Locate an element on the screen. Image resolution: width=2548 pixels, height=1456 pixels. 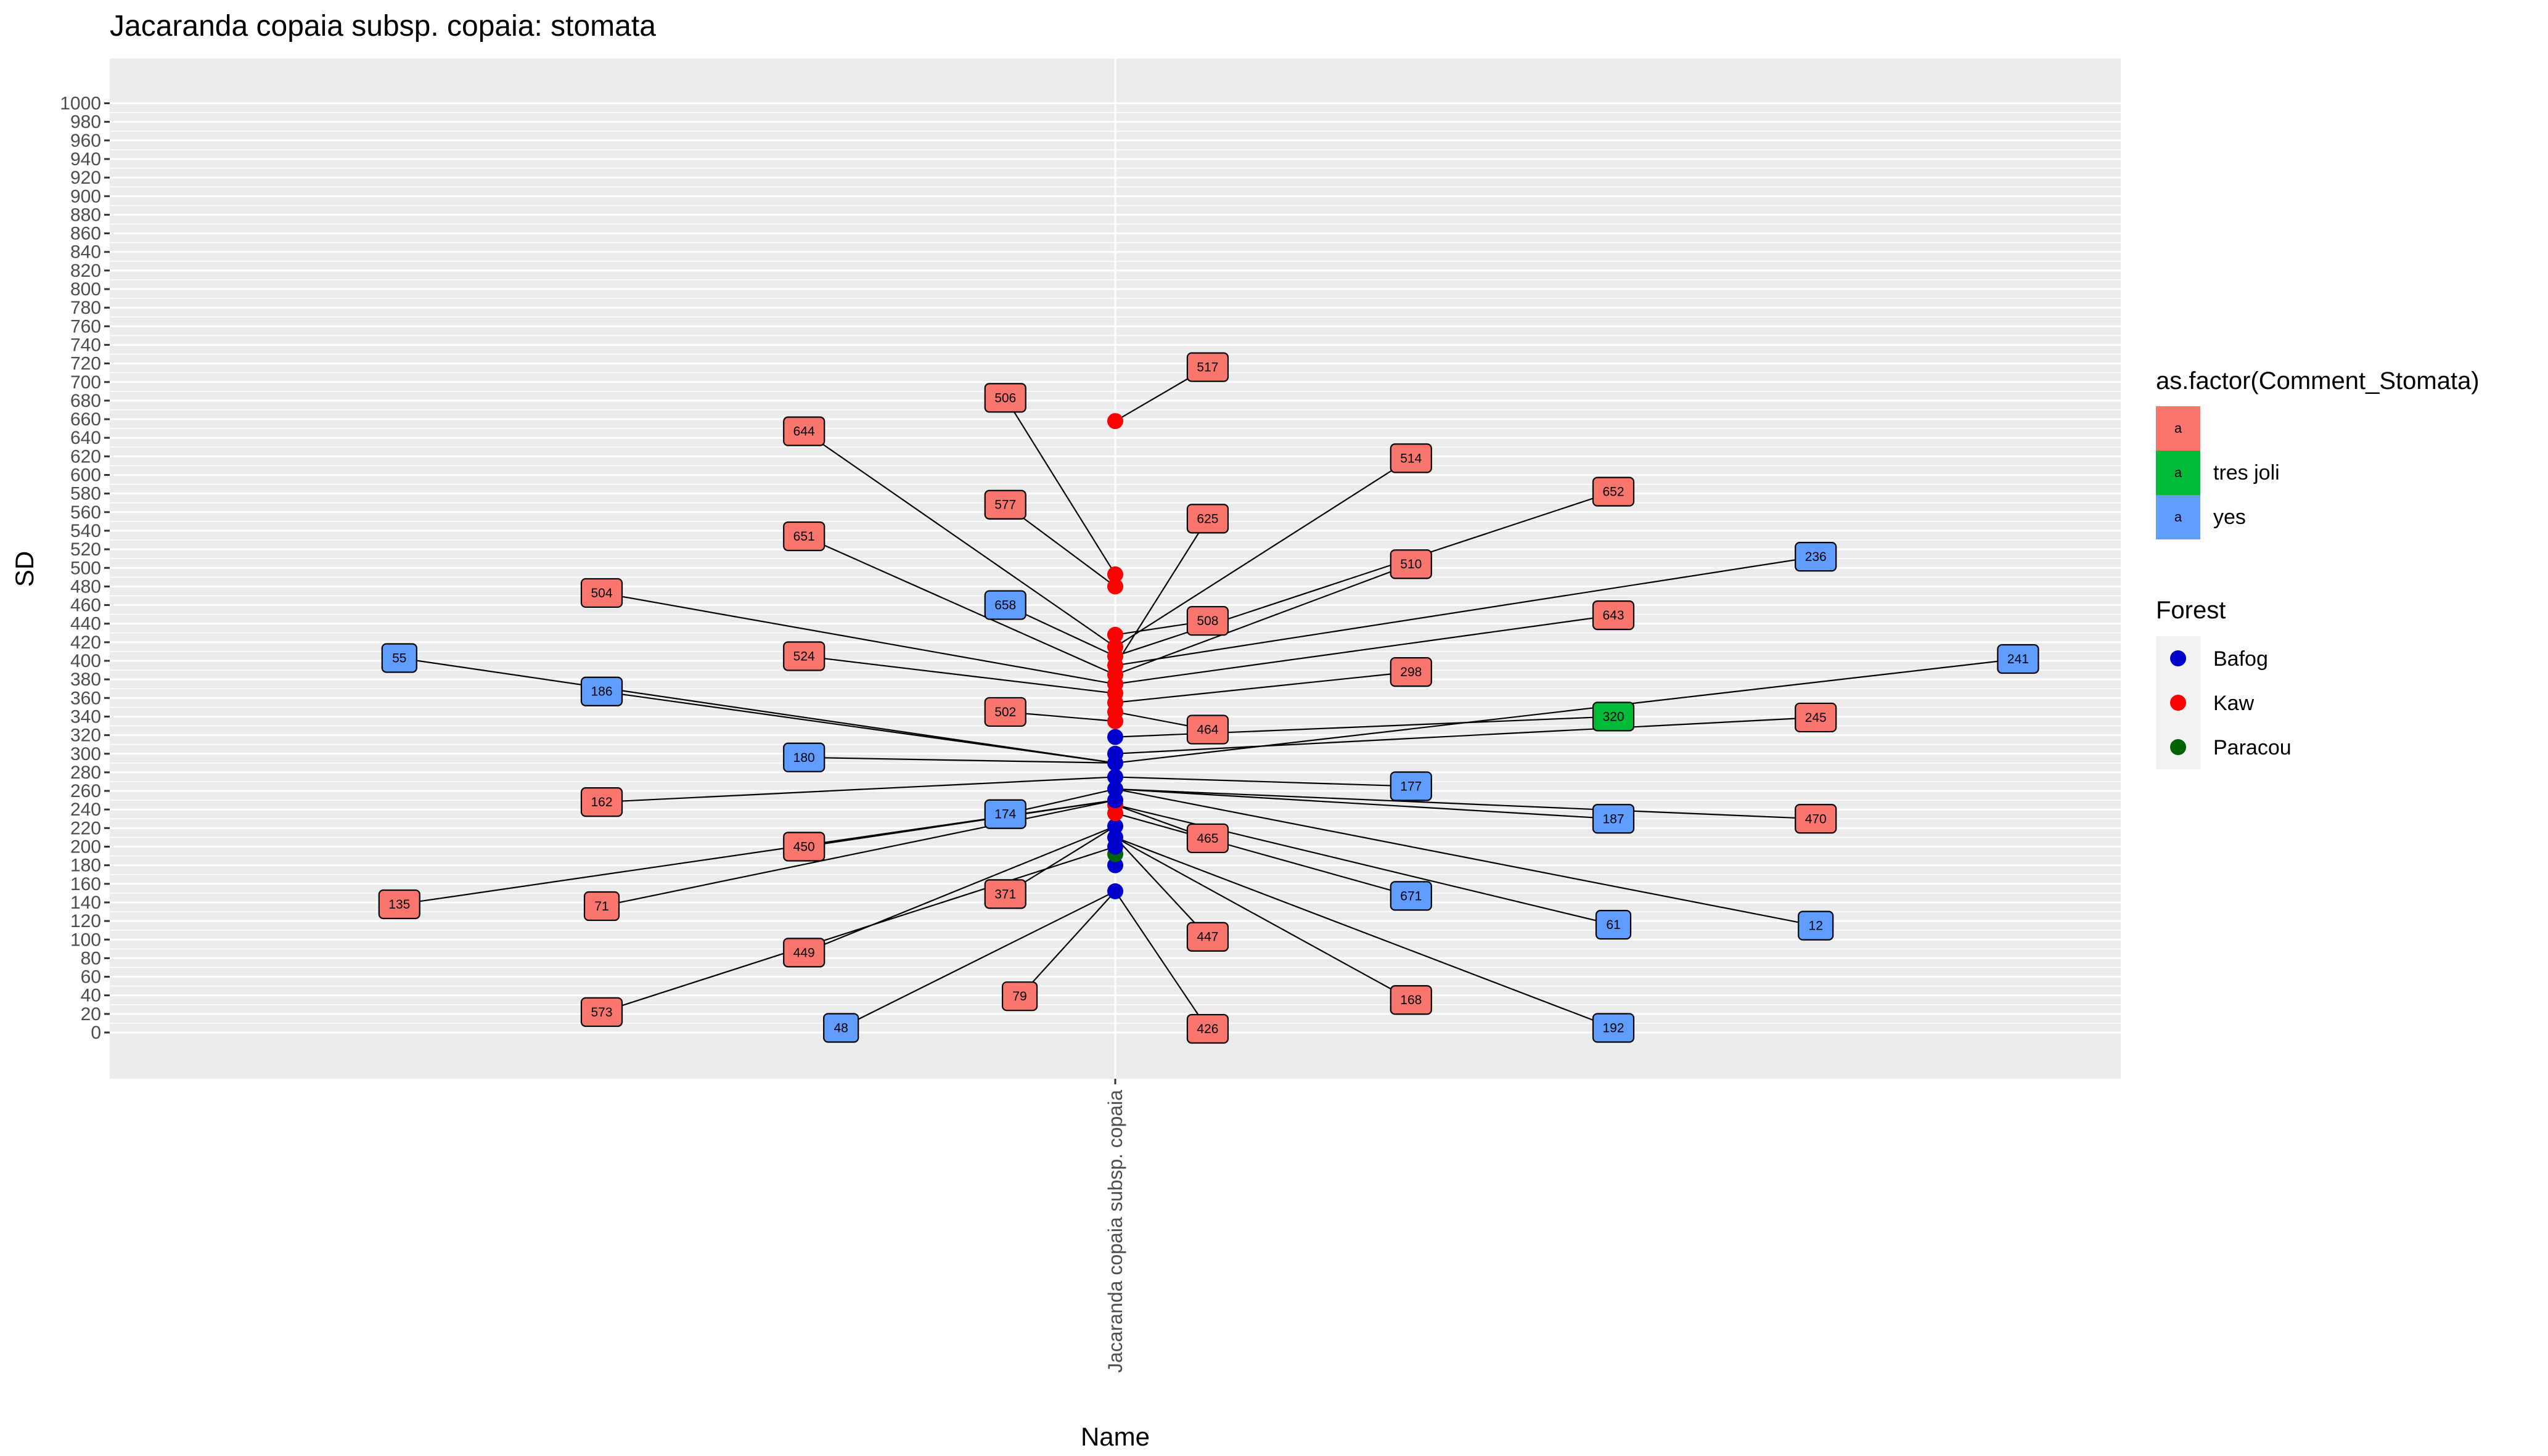
y-tick-label: 880 is located at coordinates (85, 215).